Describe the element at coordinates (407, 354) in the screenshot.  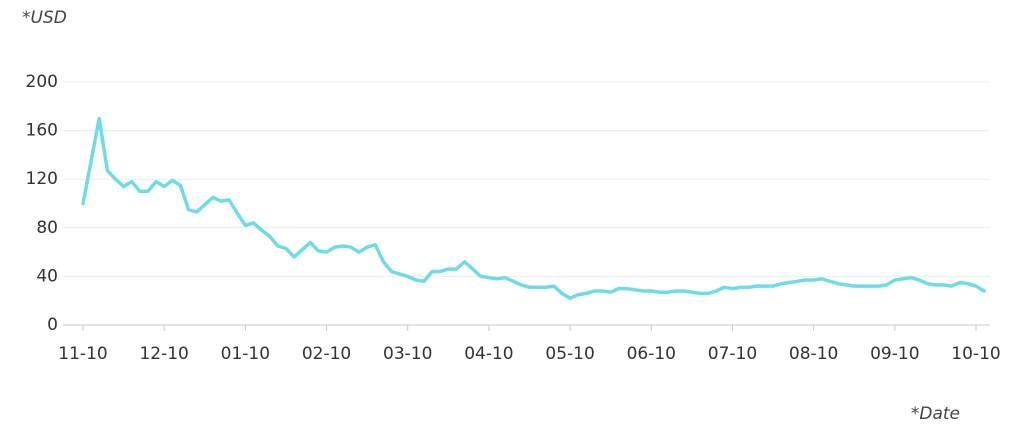
I see `x-tick-label: 03-10` at that location.